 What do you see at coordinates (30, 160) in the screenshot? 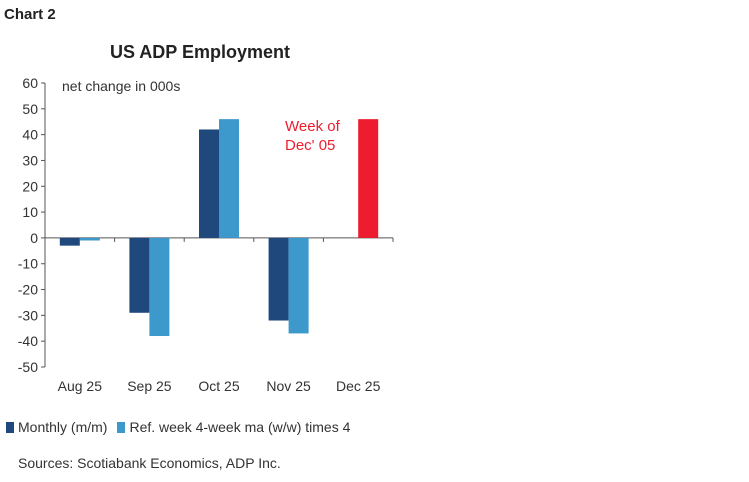
I see `y-tick-label: 30` at bounding box center [30, 160].